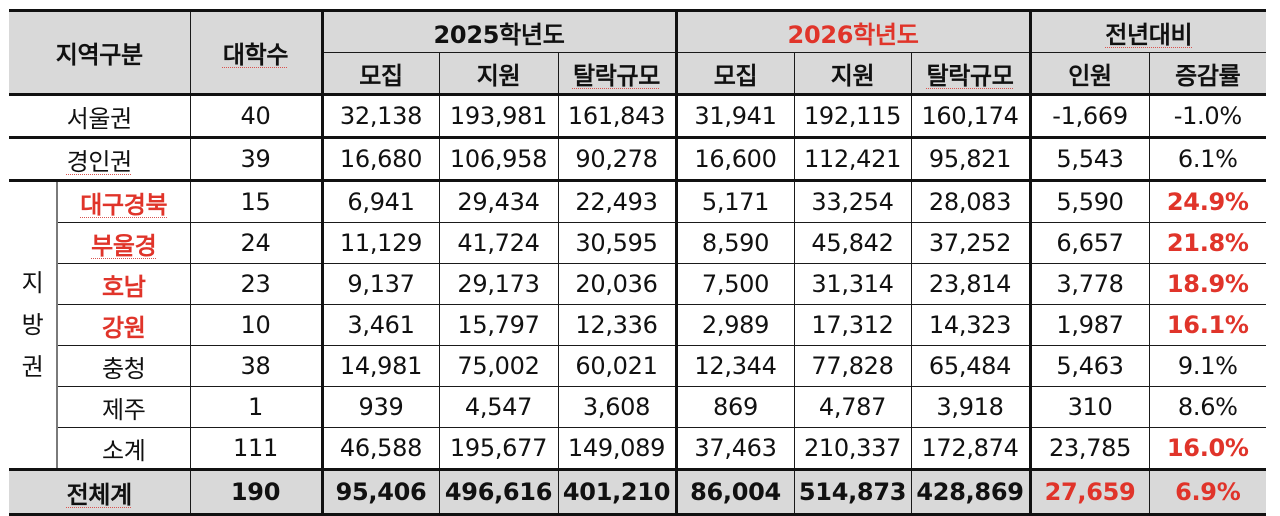 This screenshot has height=516, width=1280. Describe the element at coordinates (1207, 492) in the screenshot. I see `rate-cell: 6.9%` at that location.